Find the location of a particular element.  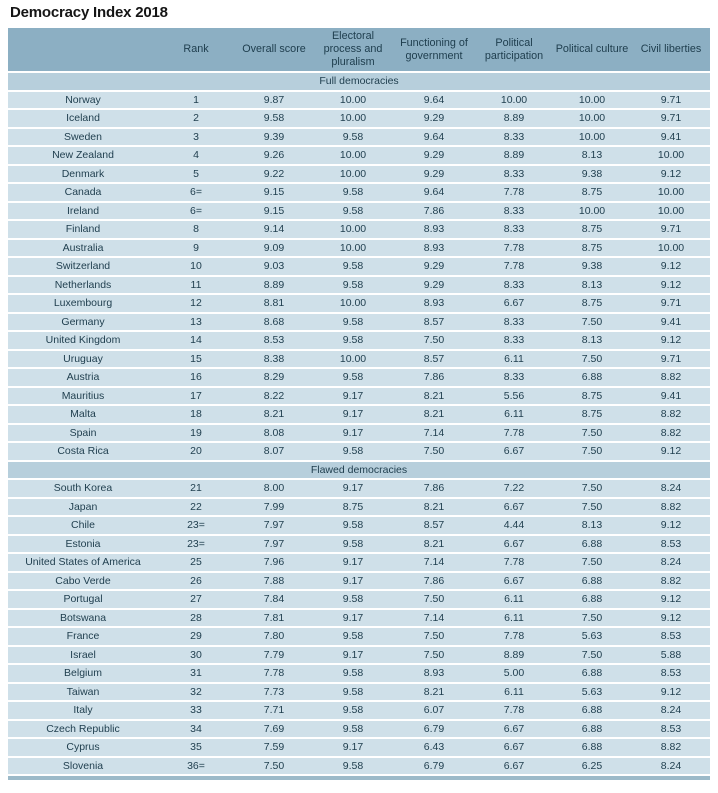

civil-liberties-score: 8.82 is located at coordinates (671, 506).